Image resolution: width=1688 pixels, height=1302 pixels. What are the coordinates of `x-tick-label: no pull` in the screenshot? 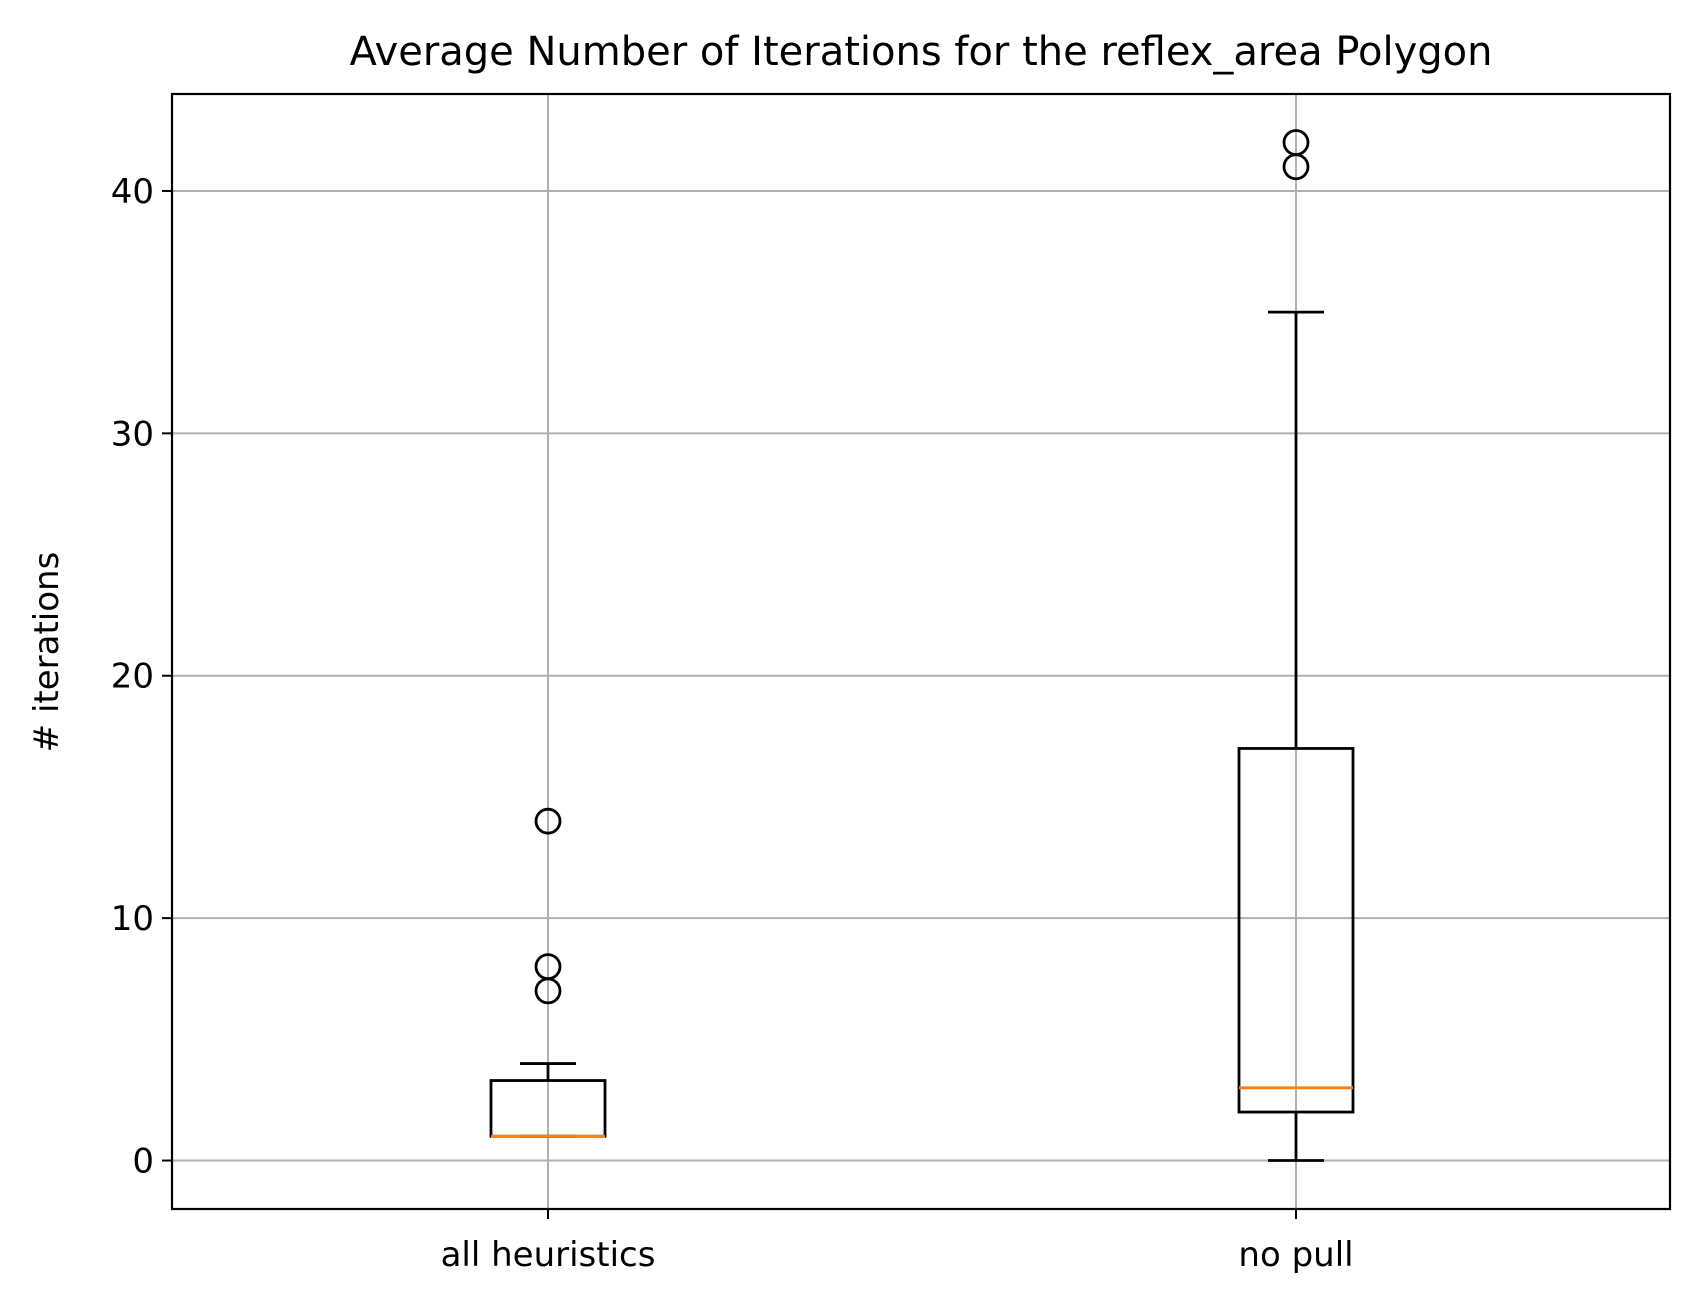 It's located at (1295, 1255).